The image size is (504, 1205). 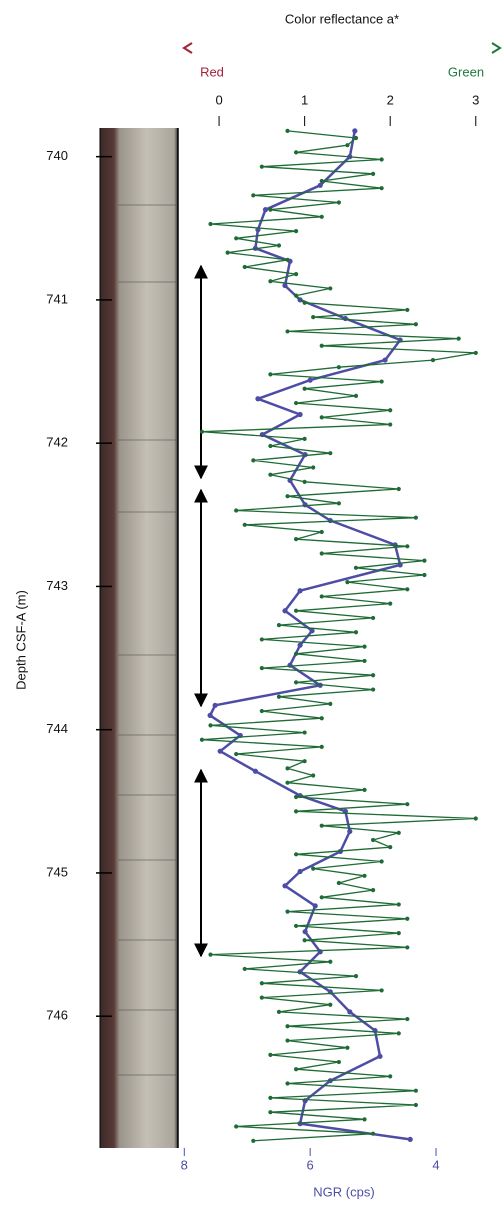 What do you see at coordinates (20, 640) in the screenshot?
I see `y-axis-title: Depth CSF-A (m)` at bounding box center [20, 640].